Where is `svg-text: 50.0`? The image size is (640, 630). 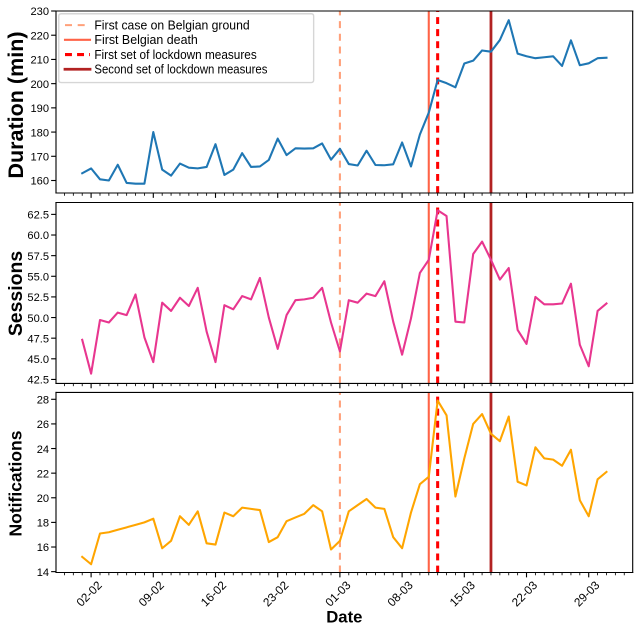 svg-text: 50.0 is located at coordinates (38, 319).